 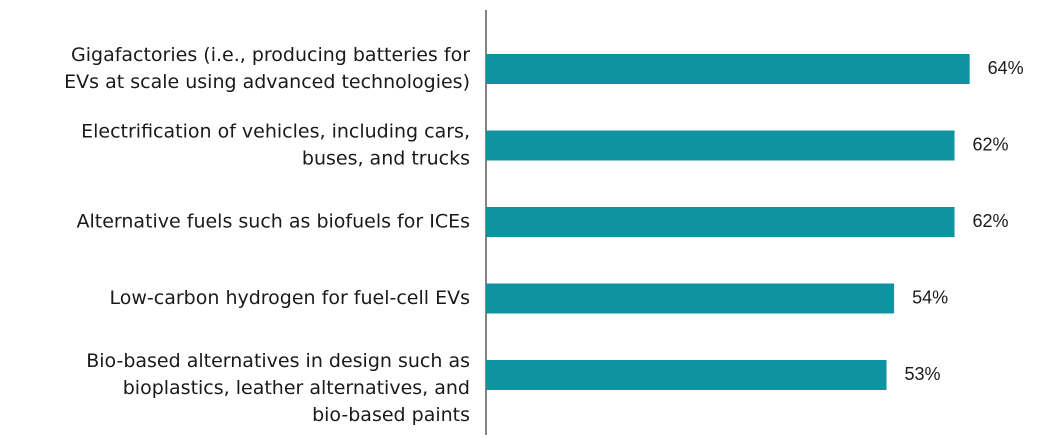 What do you see at coordinates (296, 388) in the screenshot?
I see `category-label: bioplastics, leather alternatives, and` at bounding box center [296, 388].